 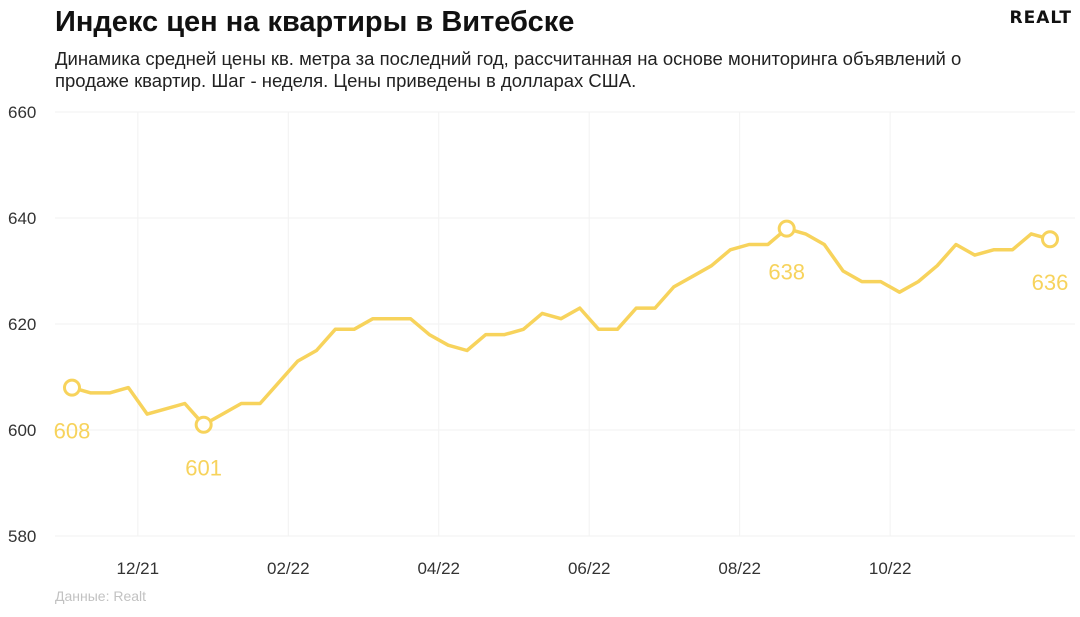 I want to click on data-source: Данные: Realt, so click(x=101, y=596).